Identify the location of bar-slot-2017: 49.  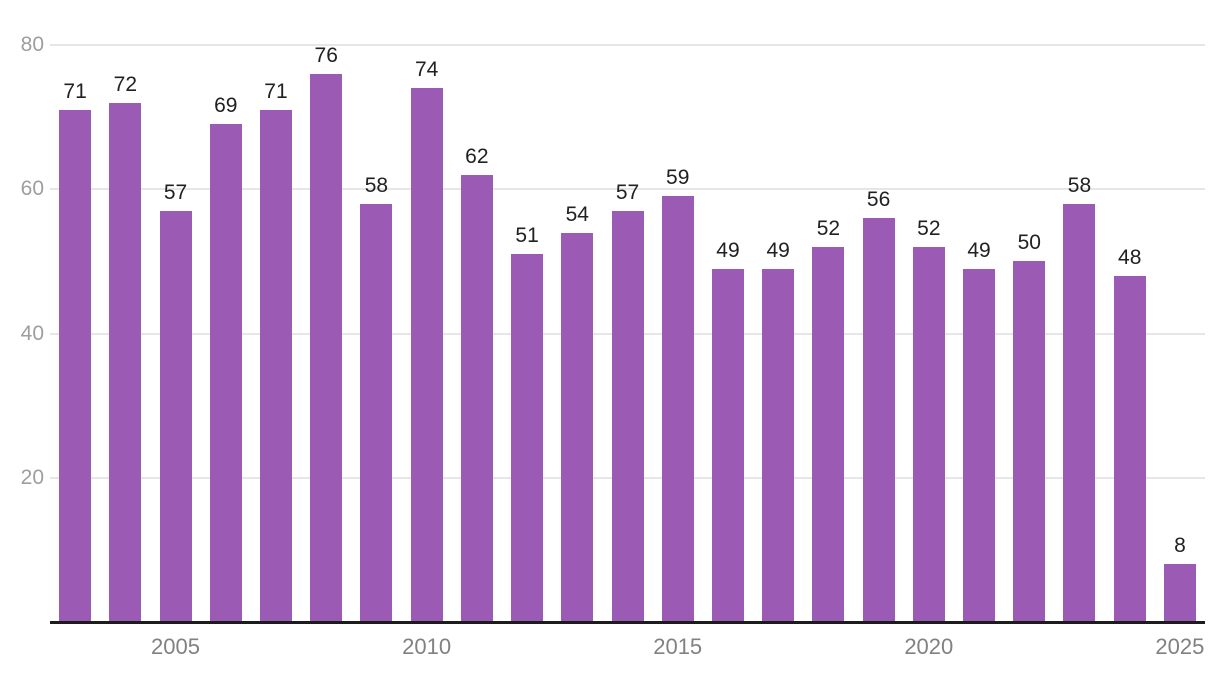
(778, 333).